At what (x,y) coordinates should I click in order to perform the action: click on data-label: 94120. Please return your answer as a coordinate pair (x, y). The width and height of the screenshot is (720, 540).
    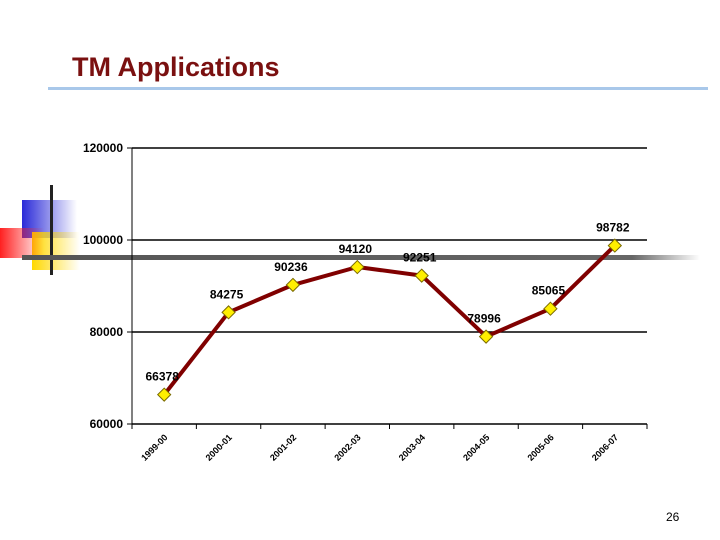
    Looking at the image, I should click on (356, 249).